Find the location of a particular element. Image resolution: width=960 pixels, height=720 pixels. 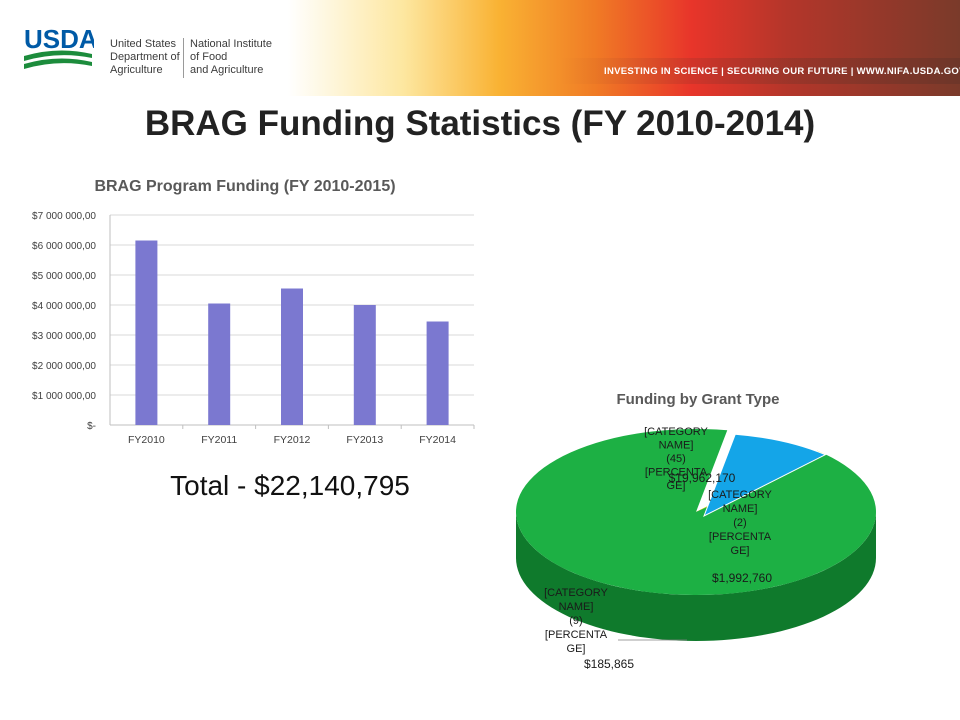

x-tick-label: FY2014 is located at coordinates (437, 440).